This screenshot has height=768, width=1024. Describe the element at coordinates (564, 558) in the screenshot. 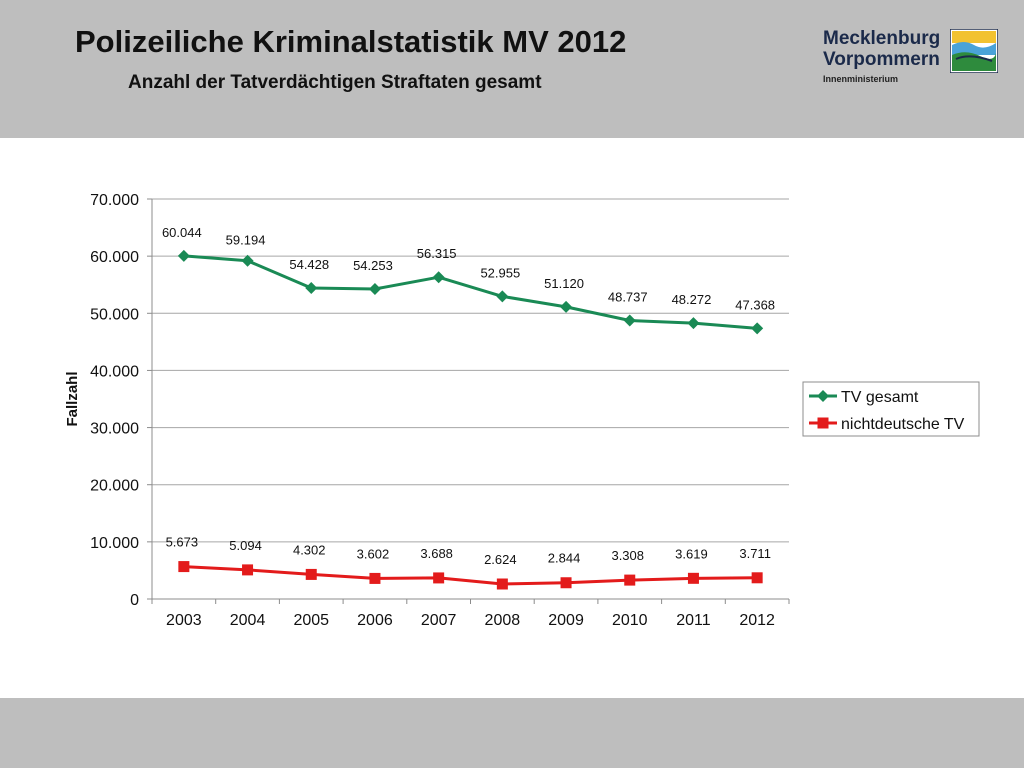

I see `data-label: 2.844` at that location.